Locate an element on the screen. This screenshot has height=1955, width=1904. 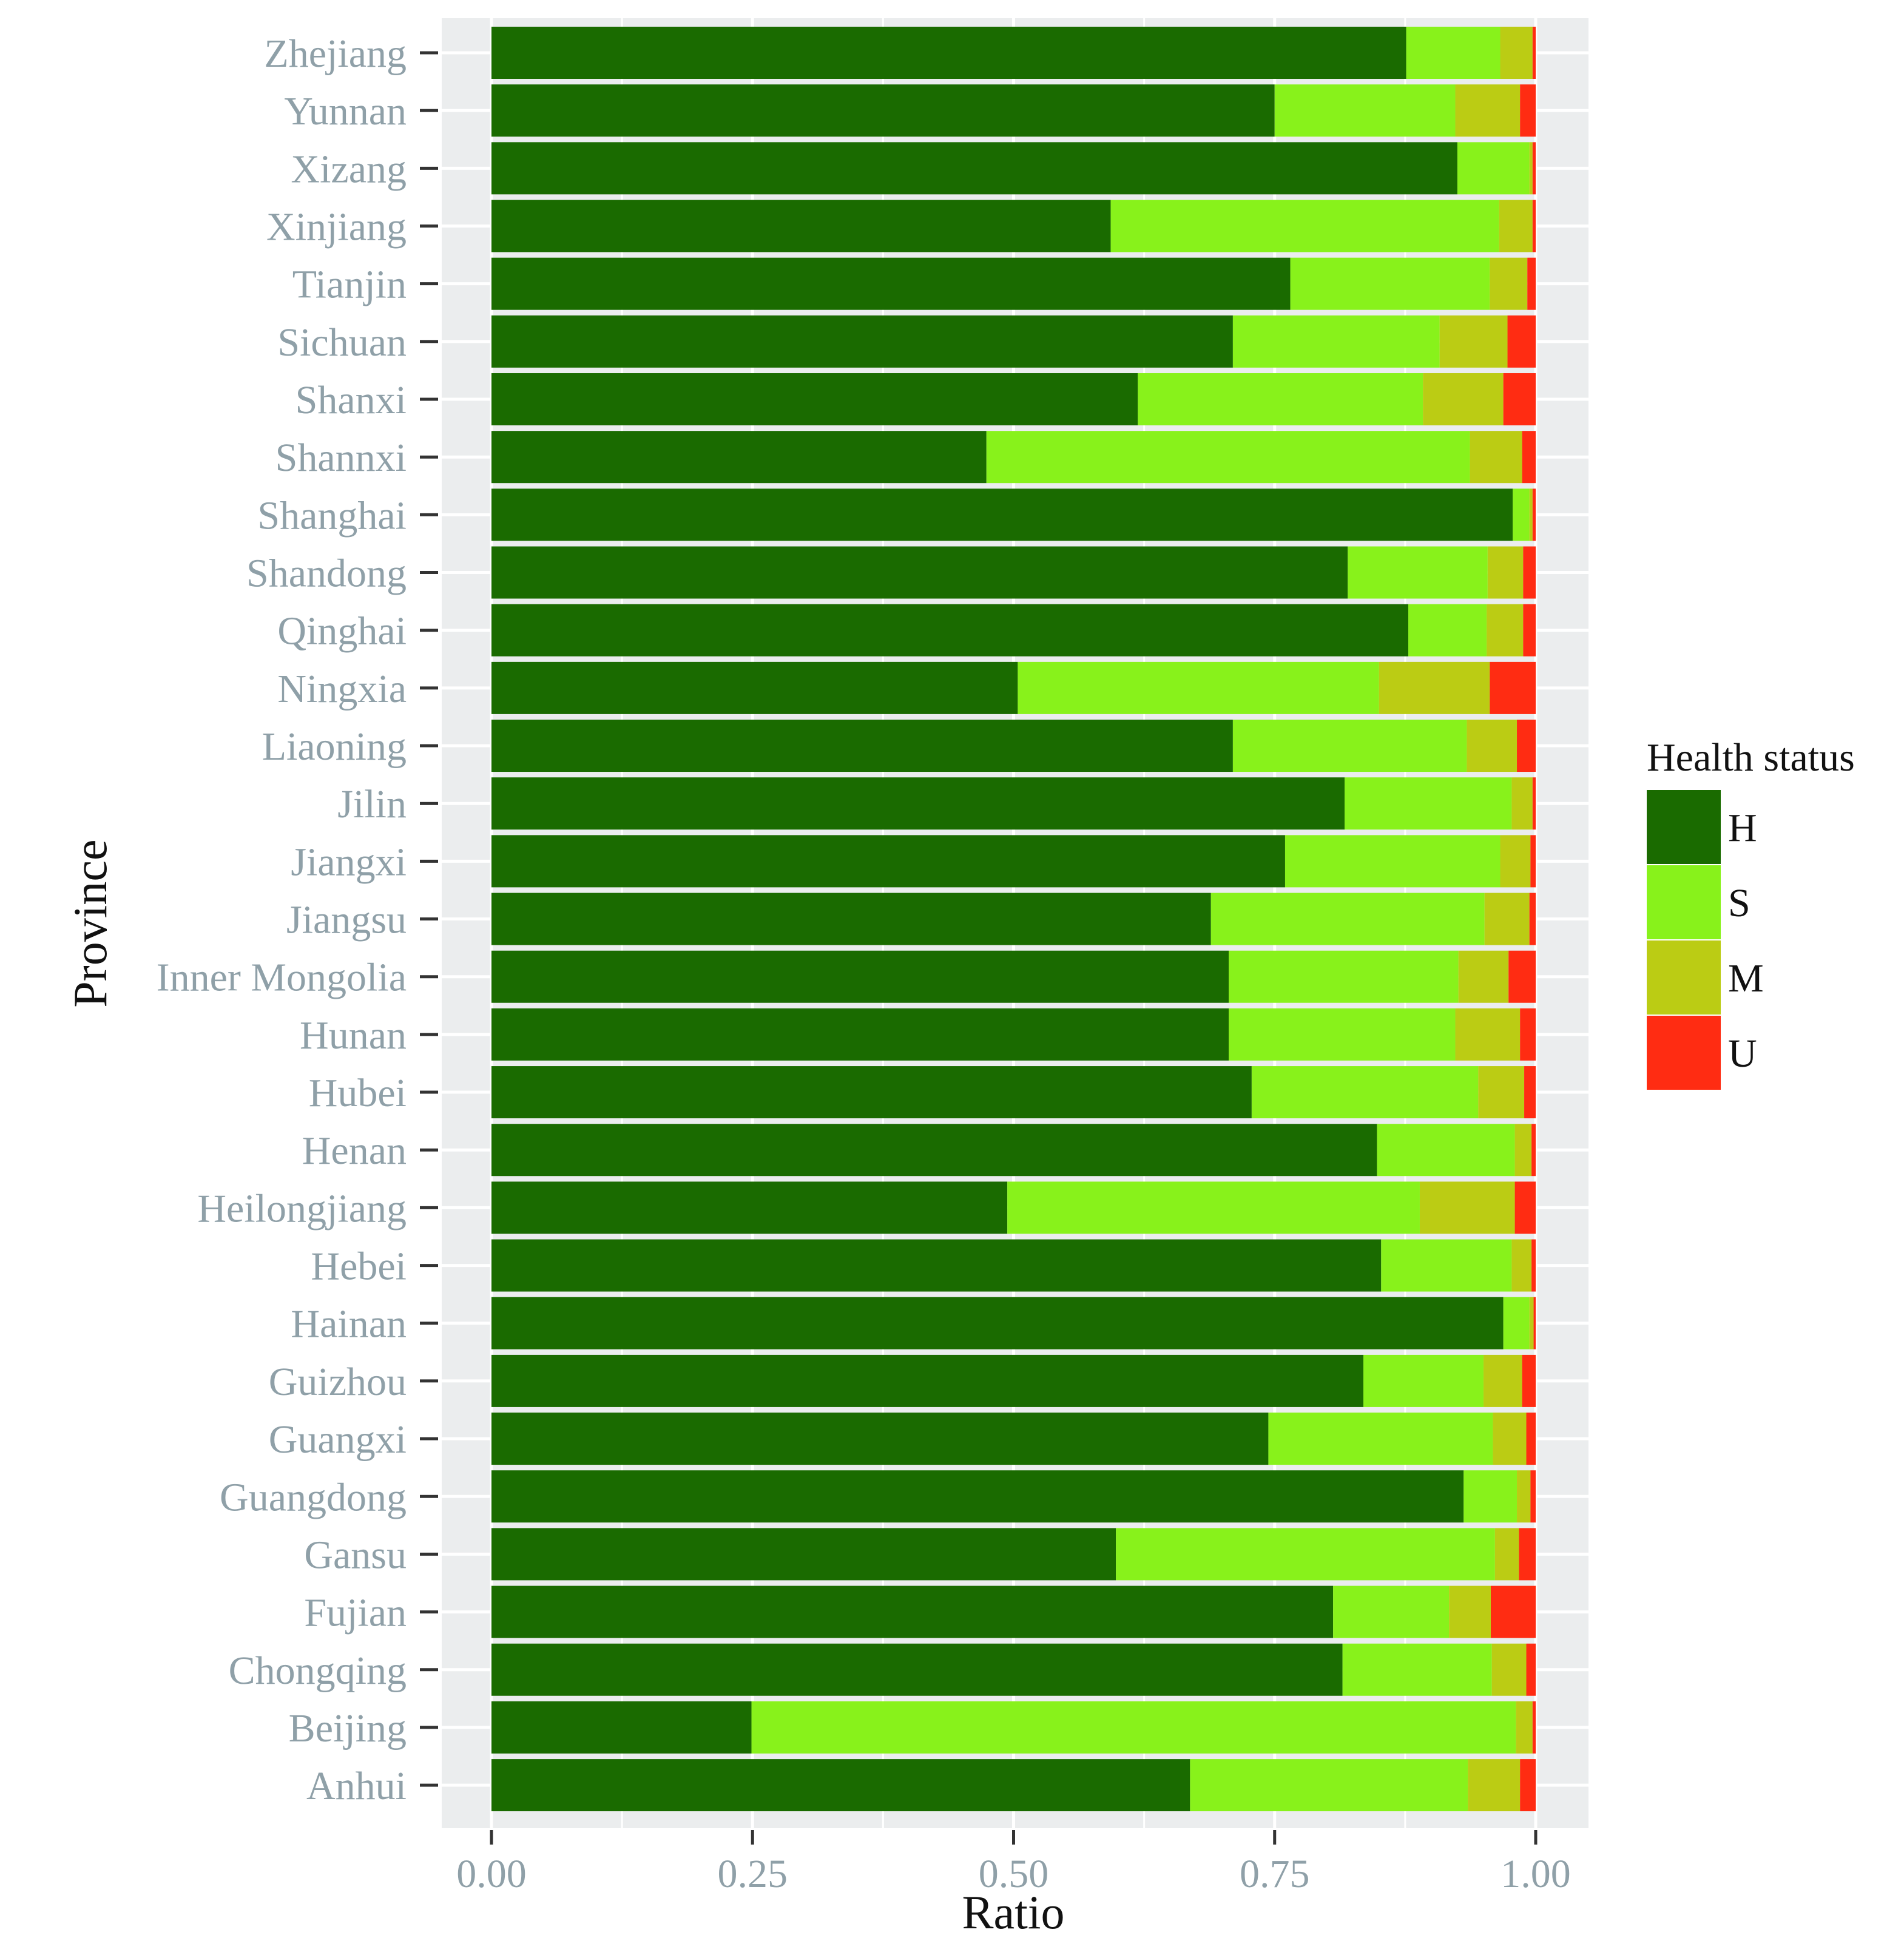
bar-segment-u-heilongjiang is located at coordinates (1525, 1207).